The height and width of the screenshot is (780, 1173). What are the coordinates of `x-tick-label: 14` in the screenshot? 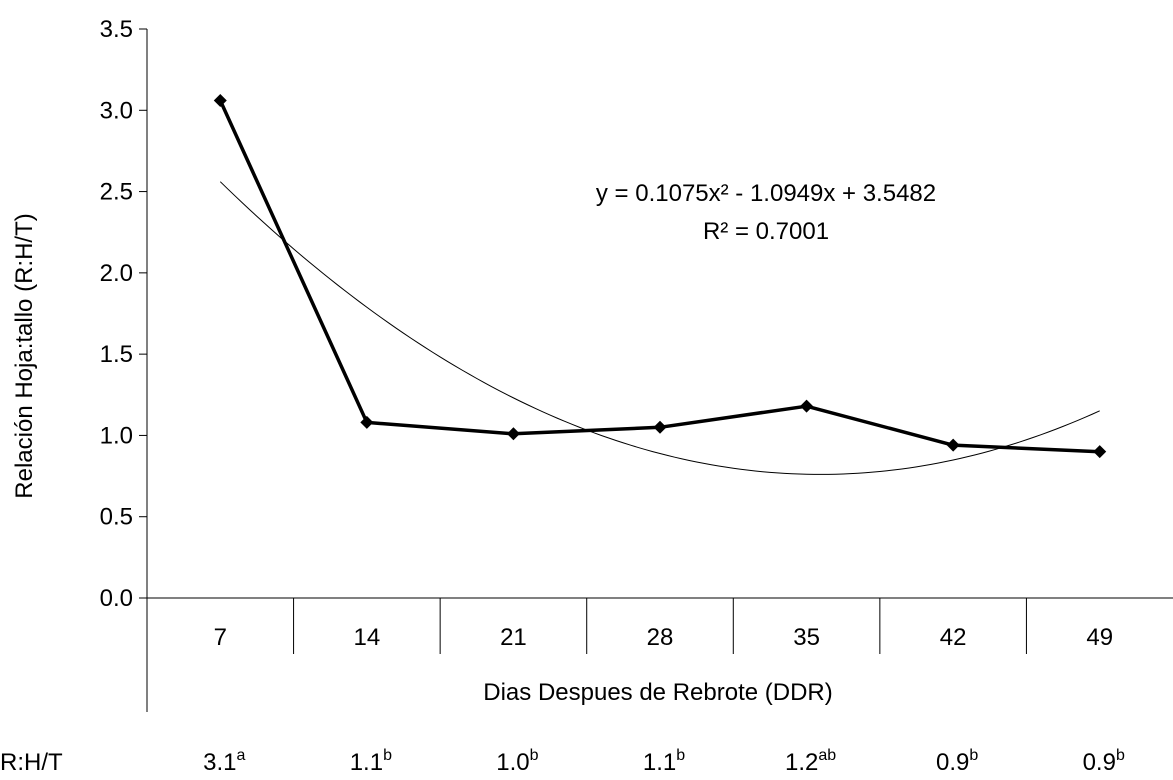 It's located at (367, 637).